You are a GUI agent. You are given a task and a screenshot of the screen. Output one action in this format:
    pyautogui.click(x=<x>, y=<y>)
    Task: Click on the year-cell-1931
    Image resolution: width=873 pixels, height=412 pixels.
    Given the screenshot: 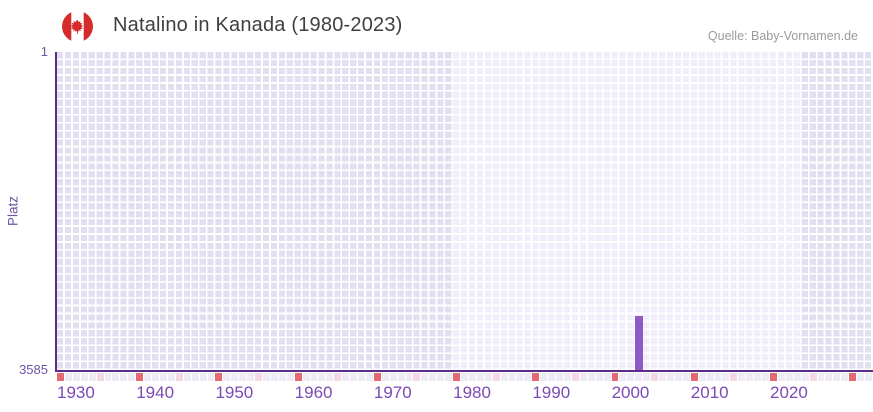 What is the action you would take?
    pyautogui.click(x=68, y=377)
    